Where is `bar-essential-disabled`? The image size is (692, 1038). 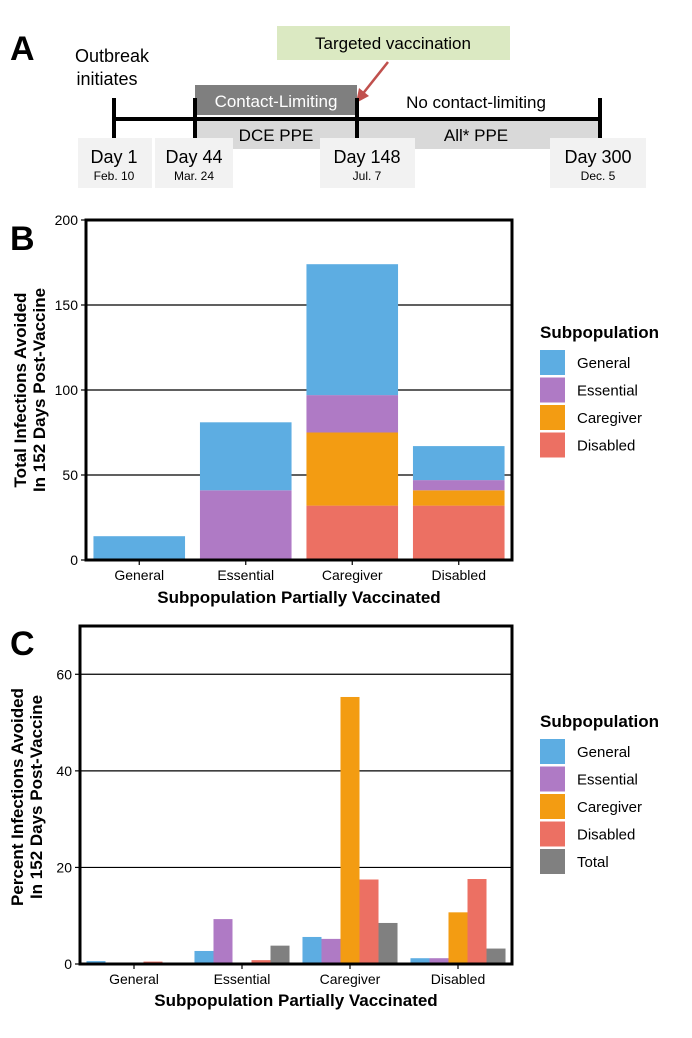 bar-essential-disabled is located at coordinates (261, 962).